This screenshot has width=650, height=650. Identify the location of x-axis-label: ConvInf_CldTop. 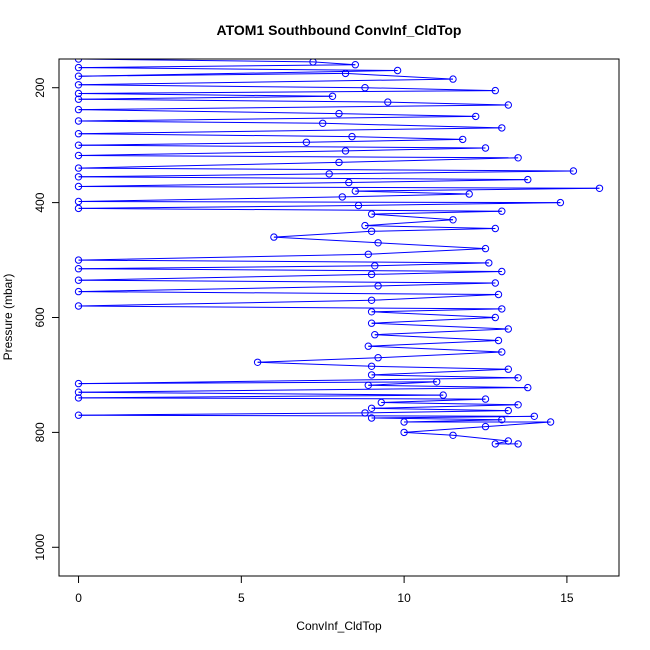
(339, 626).